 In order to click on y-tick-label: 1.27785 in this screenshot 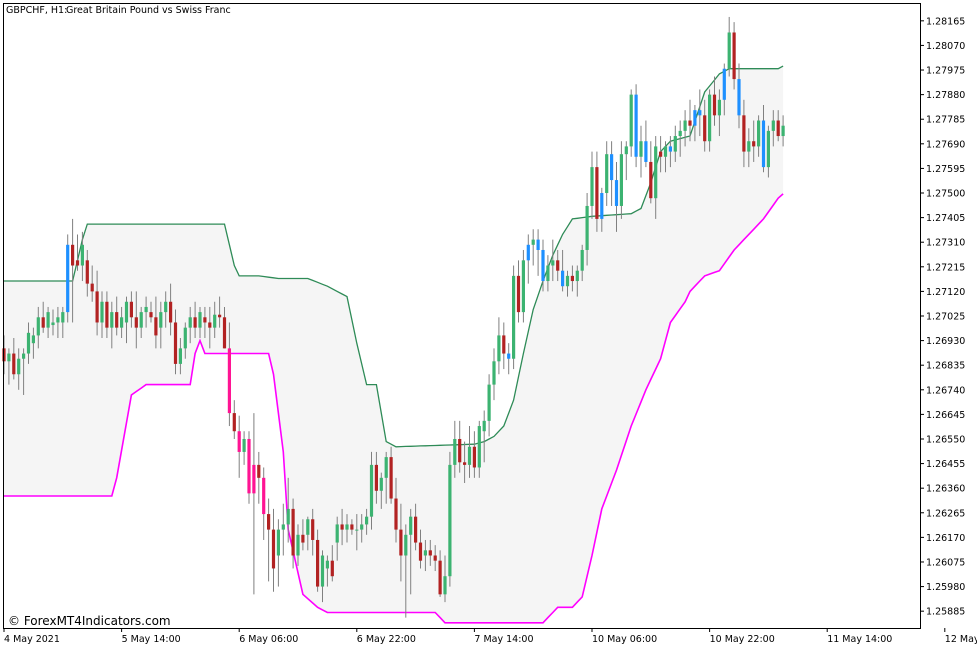, I will do `click(945, 120)`.